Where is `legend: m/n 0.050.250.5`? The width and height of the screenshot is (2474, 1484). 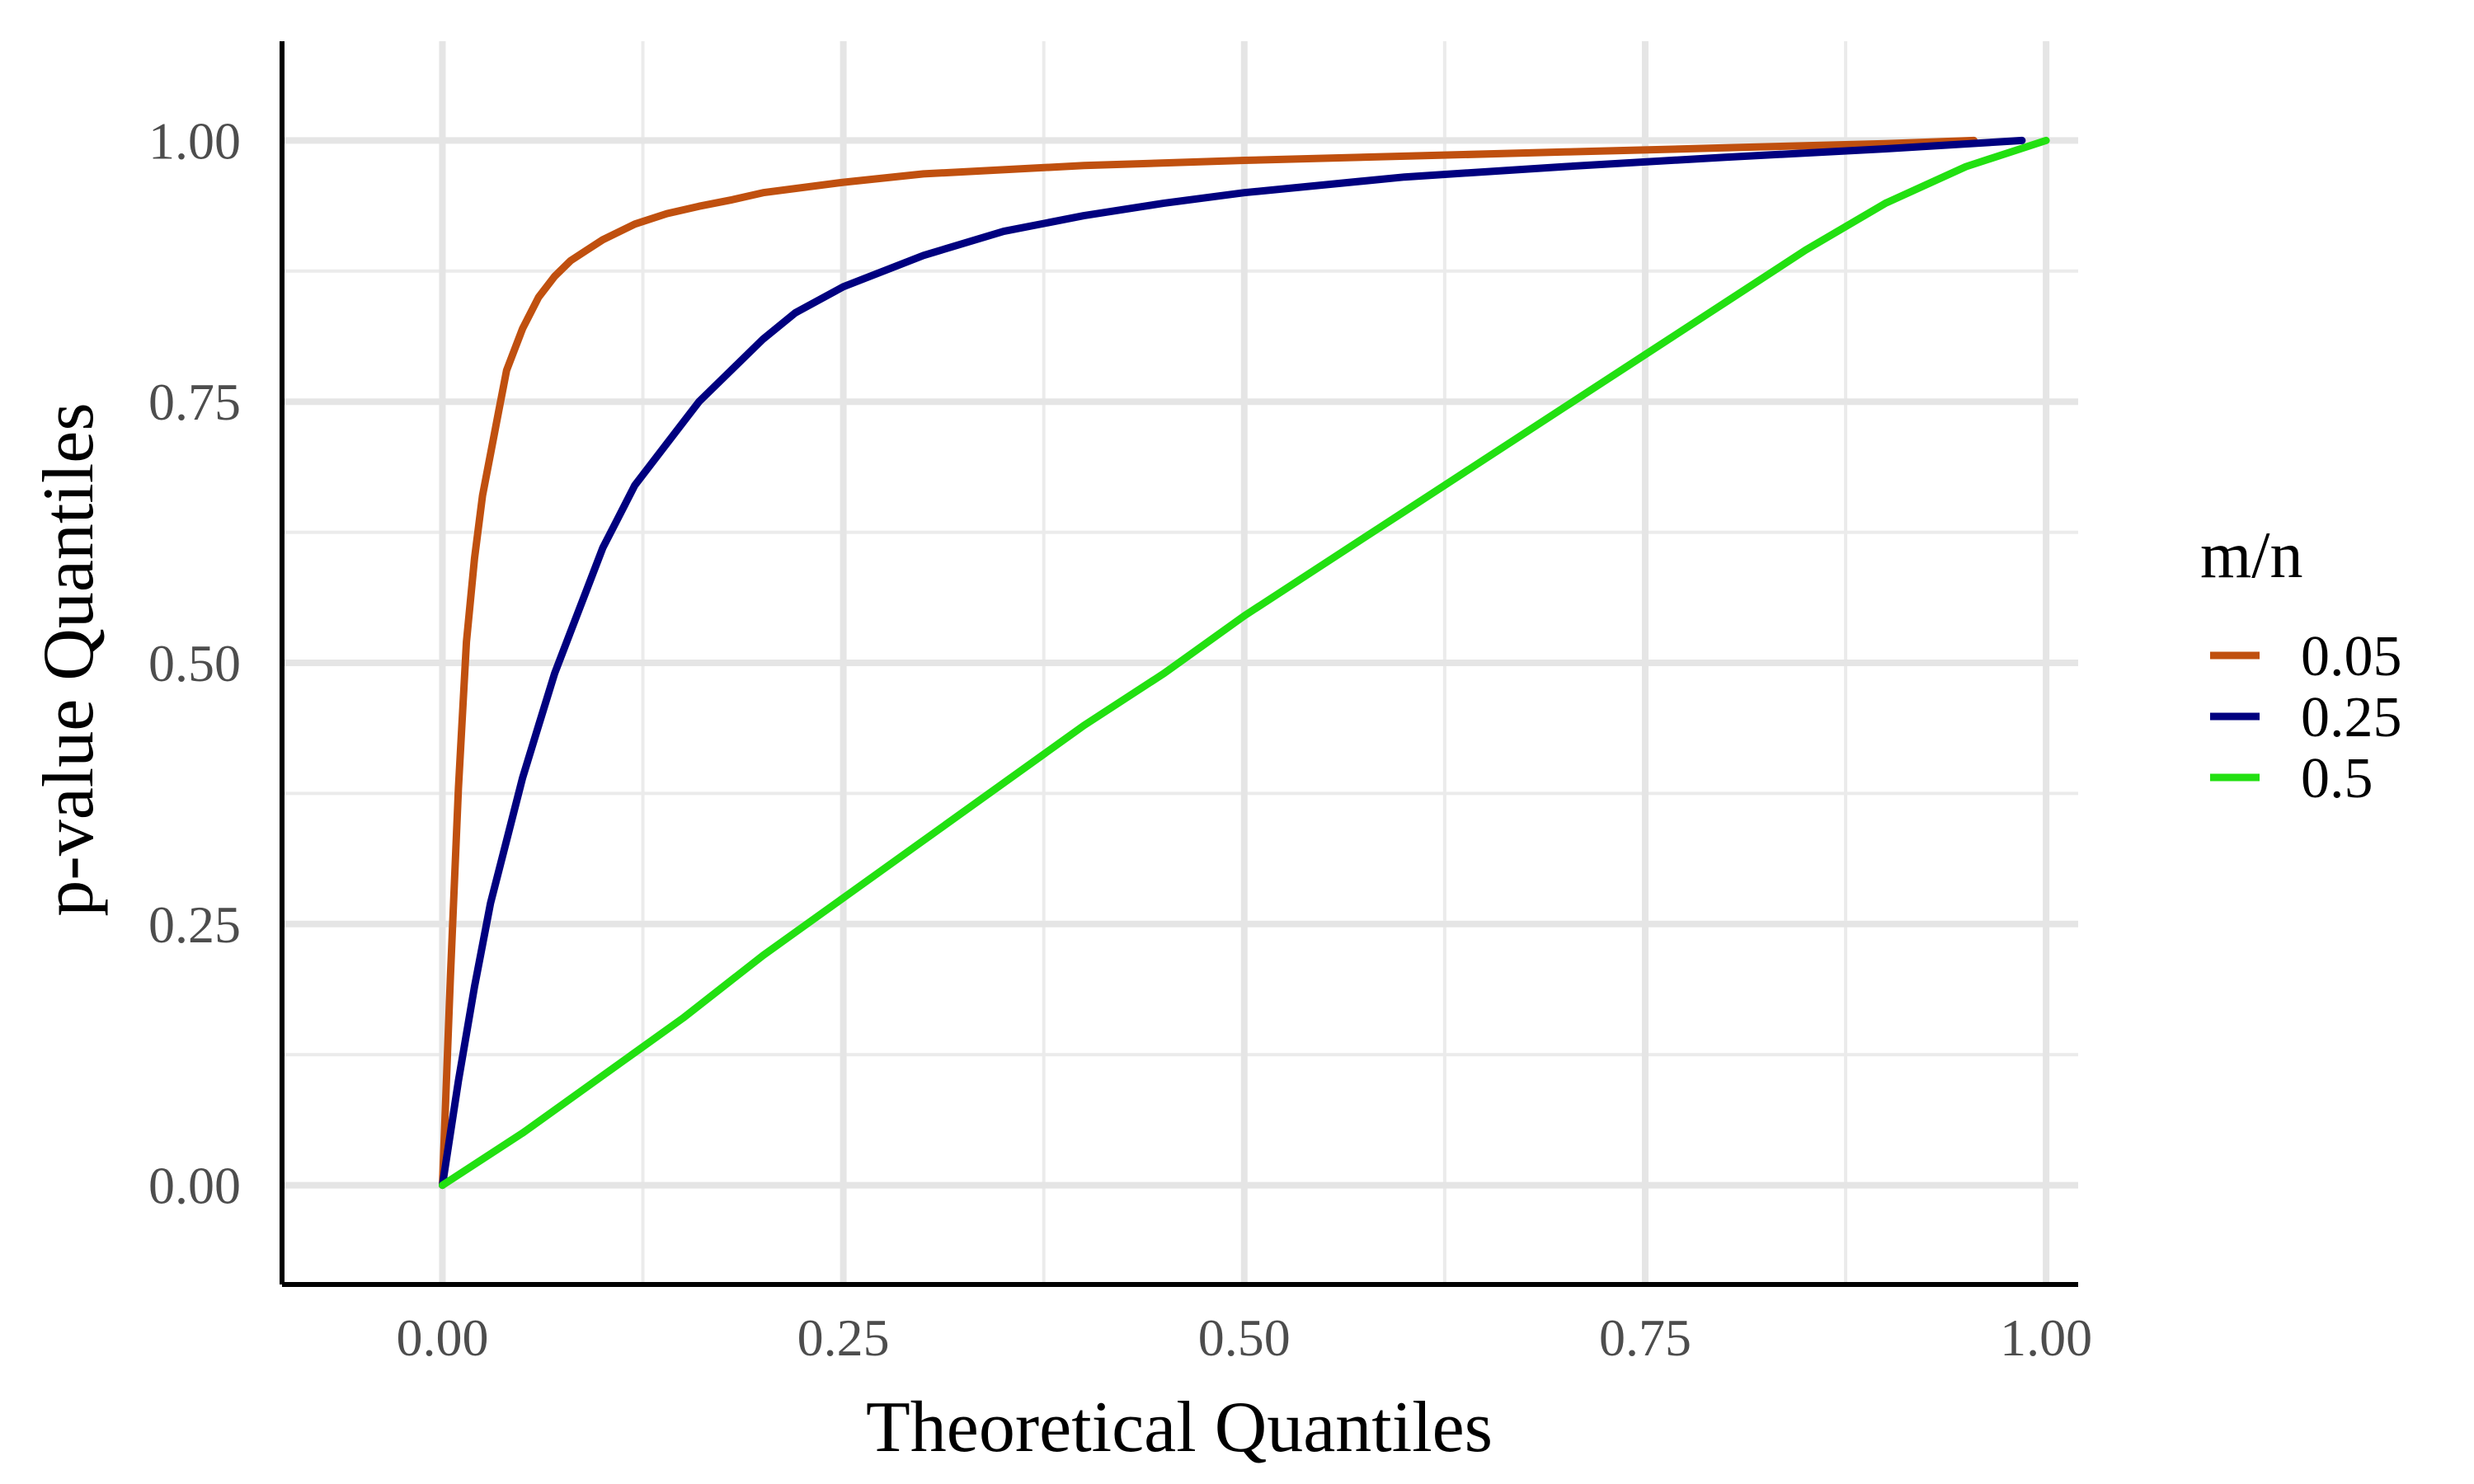
legend: m/n 0.050.250.5 is located at coordinates (2301, 664).